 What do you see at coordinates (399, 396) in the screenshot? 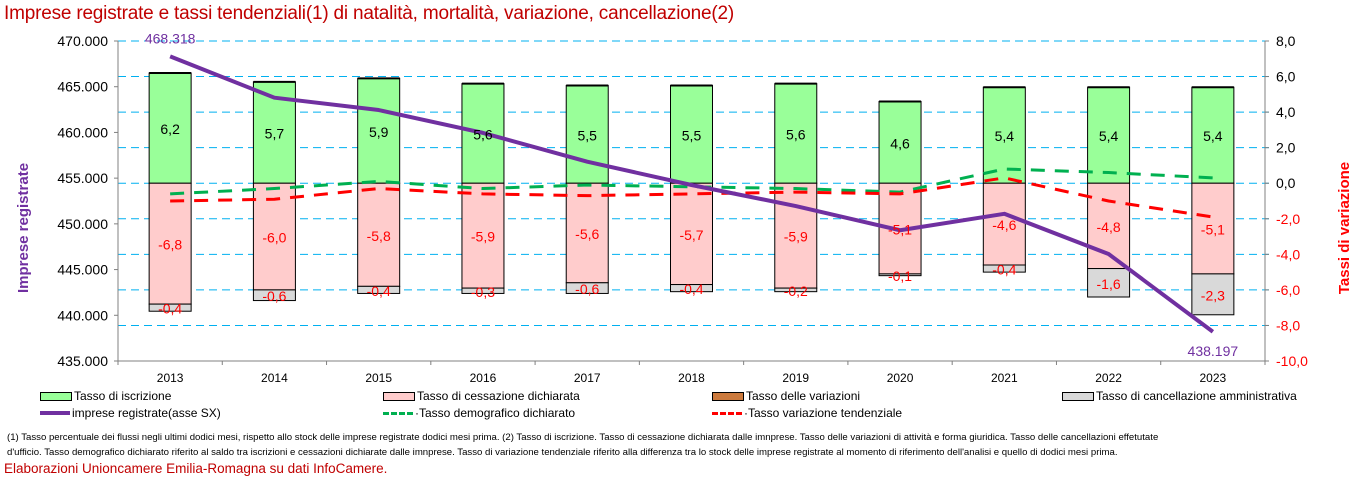
I see `legend-swatch-cessazione` at bounding box center [399, 396].